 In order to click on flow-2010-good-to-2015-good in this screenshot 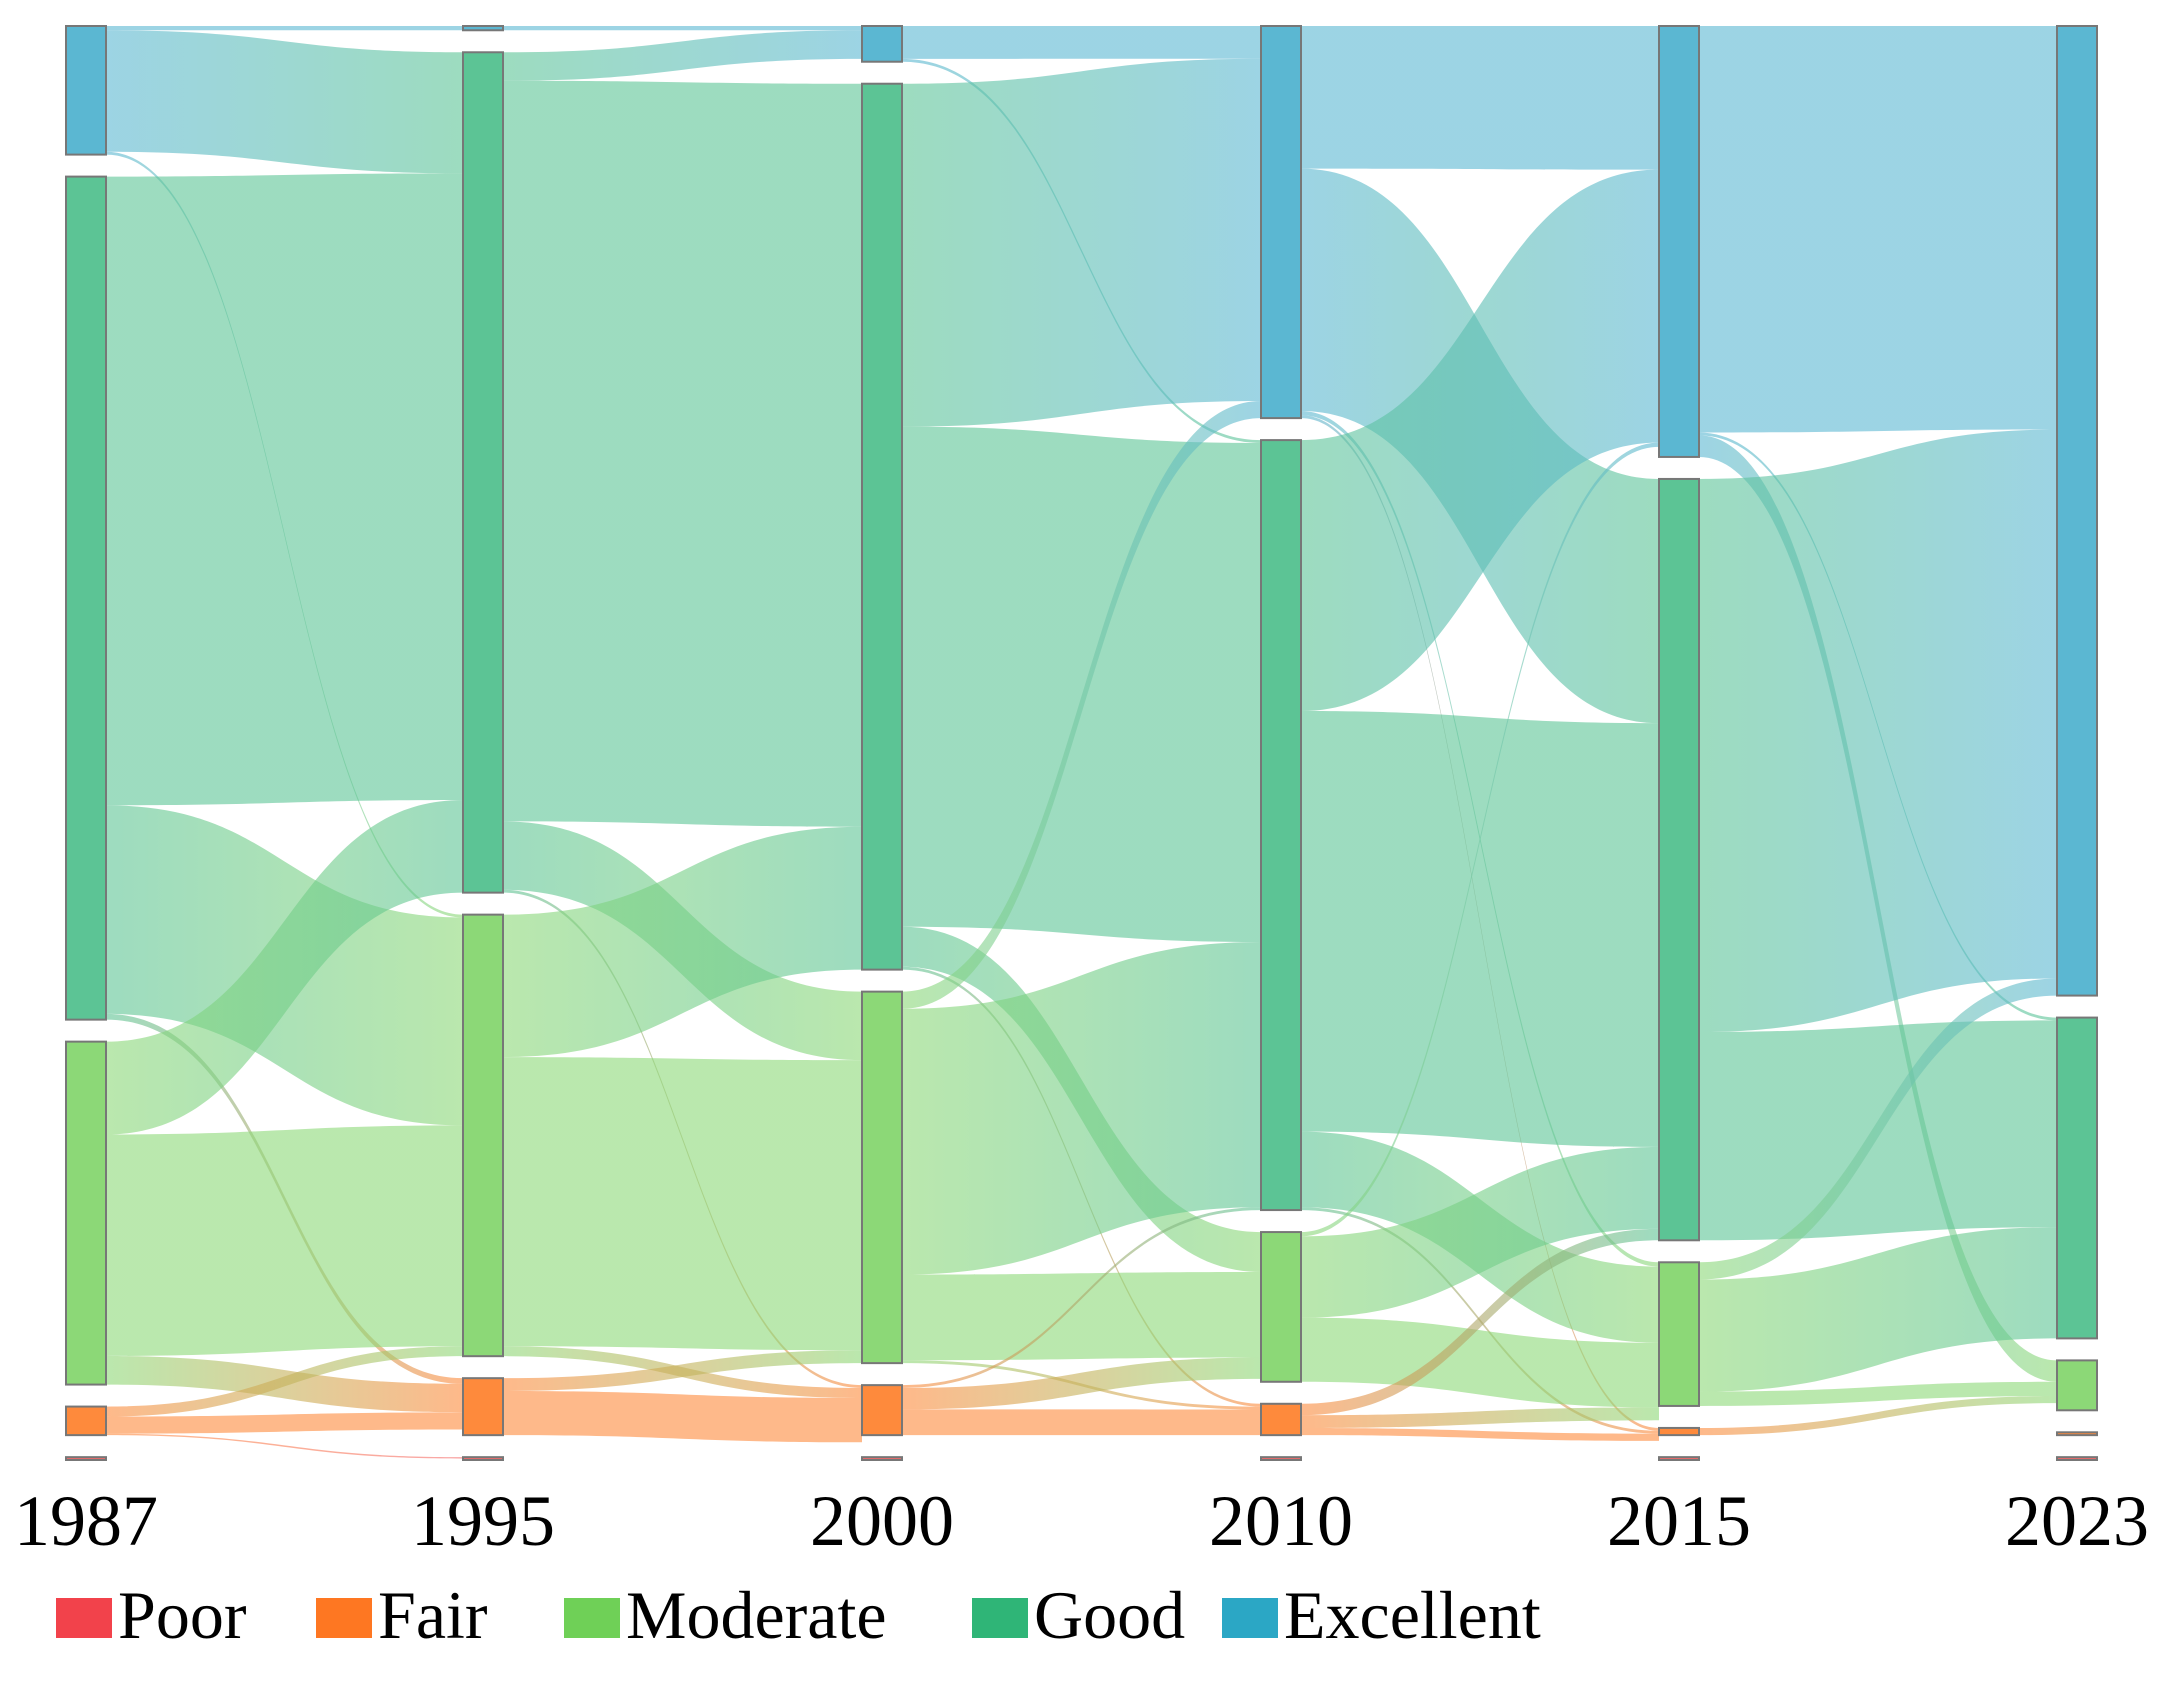, I will do `click(1480, 929)`.